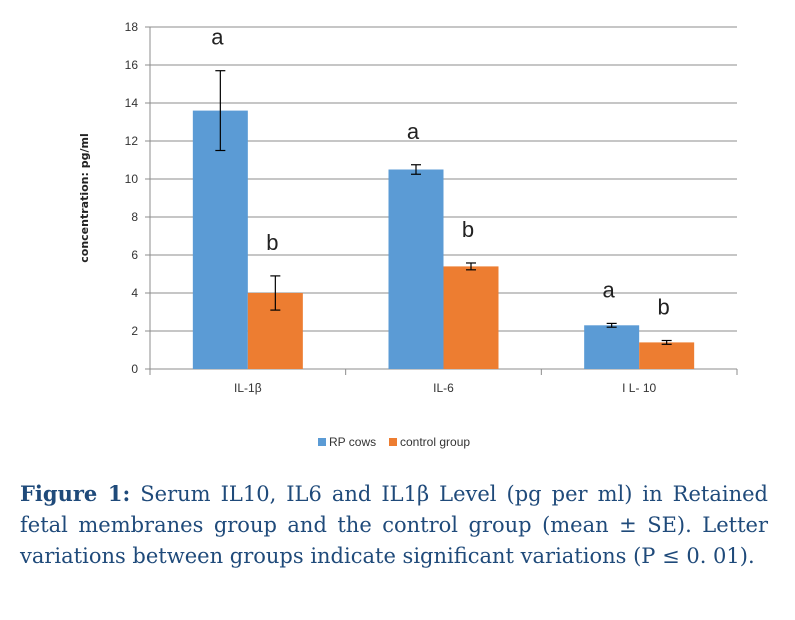 This screenshot has height=620, width=795. I want to click on y-tick-label: 14, so click(132, 103).